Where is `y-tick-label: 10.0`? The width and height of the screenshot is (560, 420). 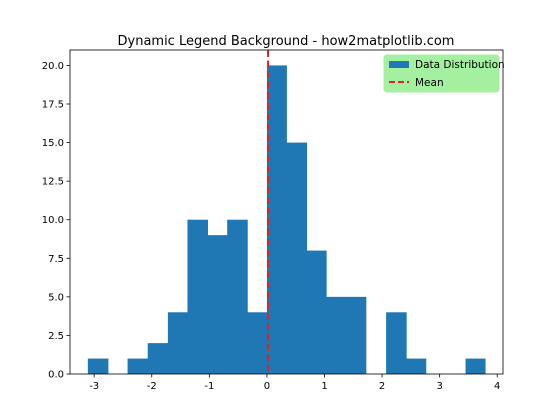 y-tick-label: 10.0 is located at coordinates (53, 220).